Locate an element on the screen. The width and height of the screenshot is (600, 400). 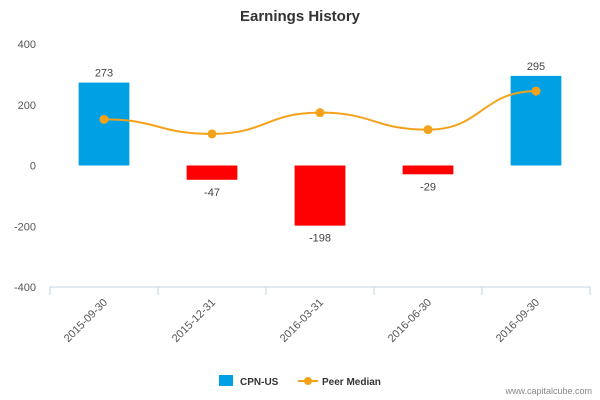
y-tick-label: 200 is located at coordinates (27, 106).